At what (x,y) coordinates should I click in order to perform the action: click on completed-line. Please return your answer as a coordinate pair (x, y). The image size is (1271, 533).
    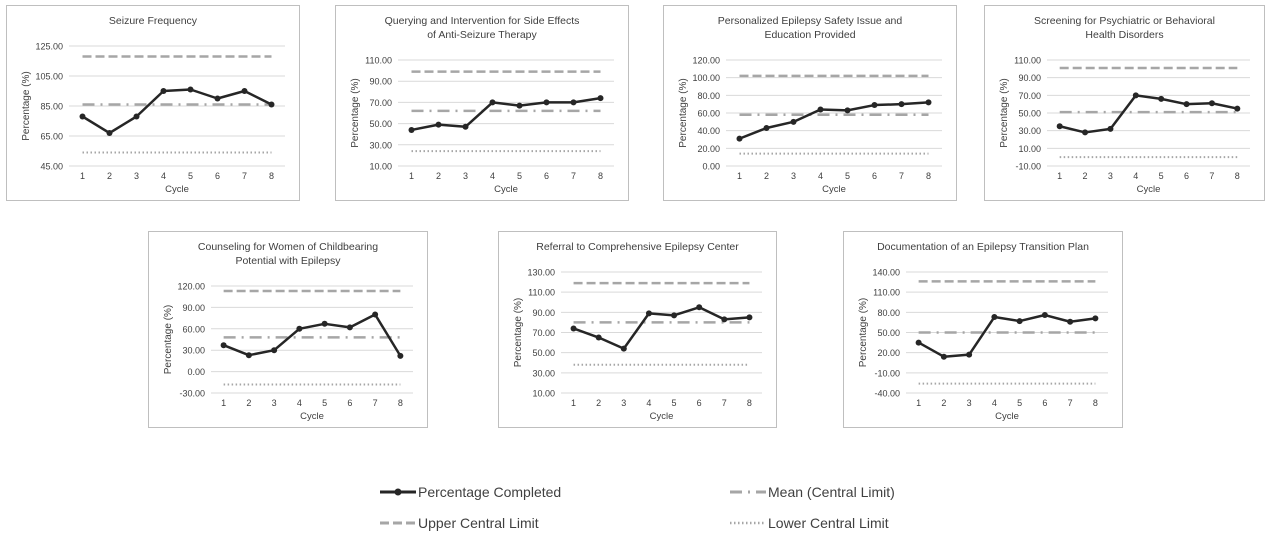
    Looking at the image, I should click on (1148, 114).